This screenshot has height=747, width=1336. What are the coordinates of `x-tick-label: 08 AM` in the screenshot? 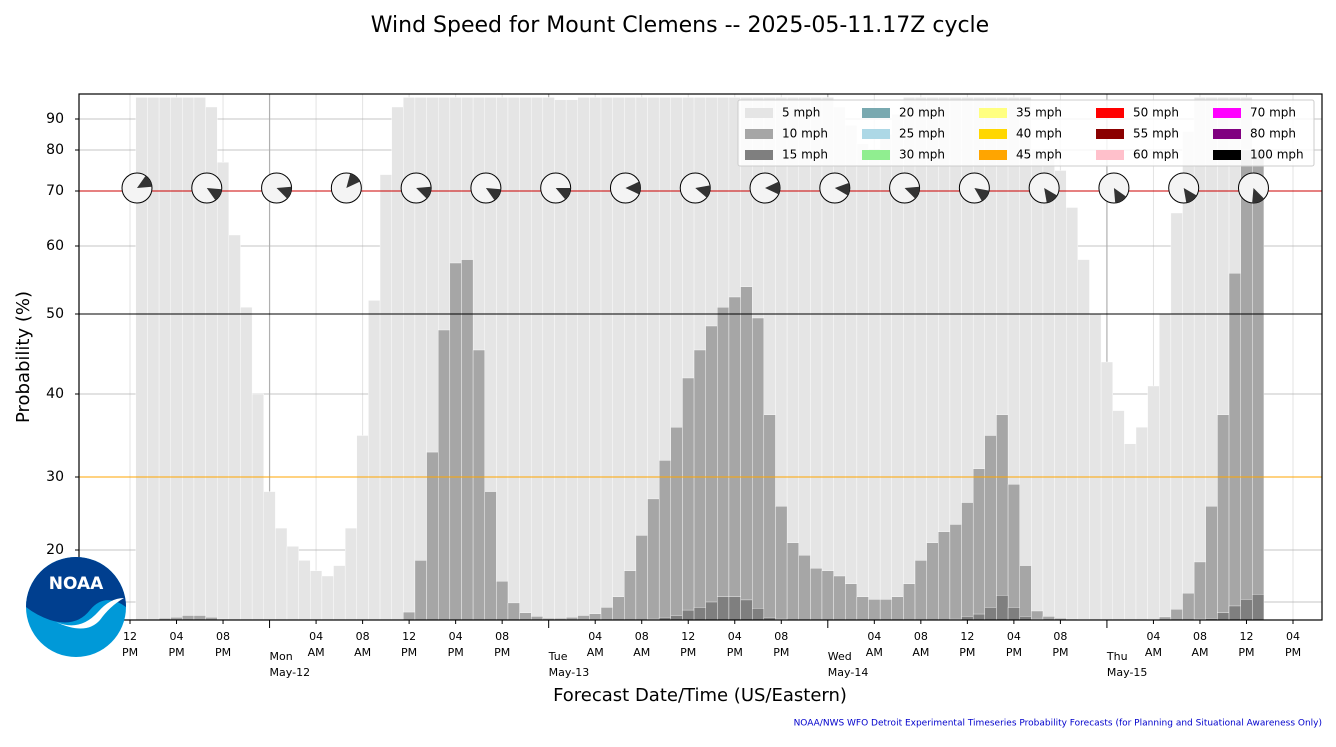 It's located at (1199, 644).